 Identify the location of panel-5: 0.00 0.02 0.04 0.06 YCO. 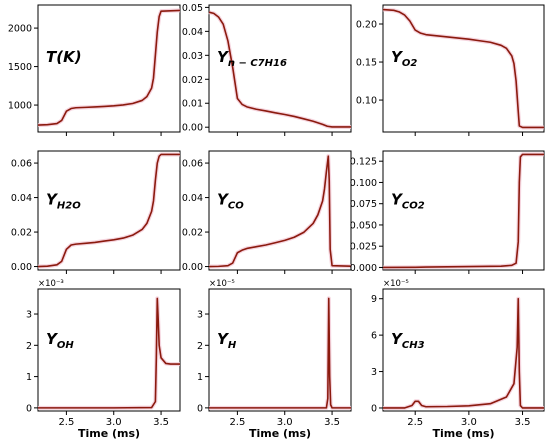
(267, 212).